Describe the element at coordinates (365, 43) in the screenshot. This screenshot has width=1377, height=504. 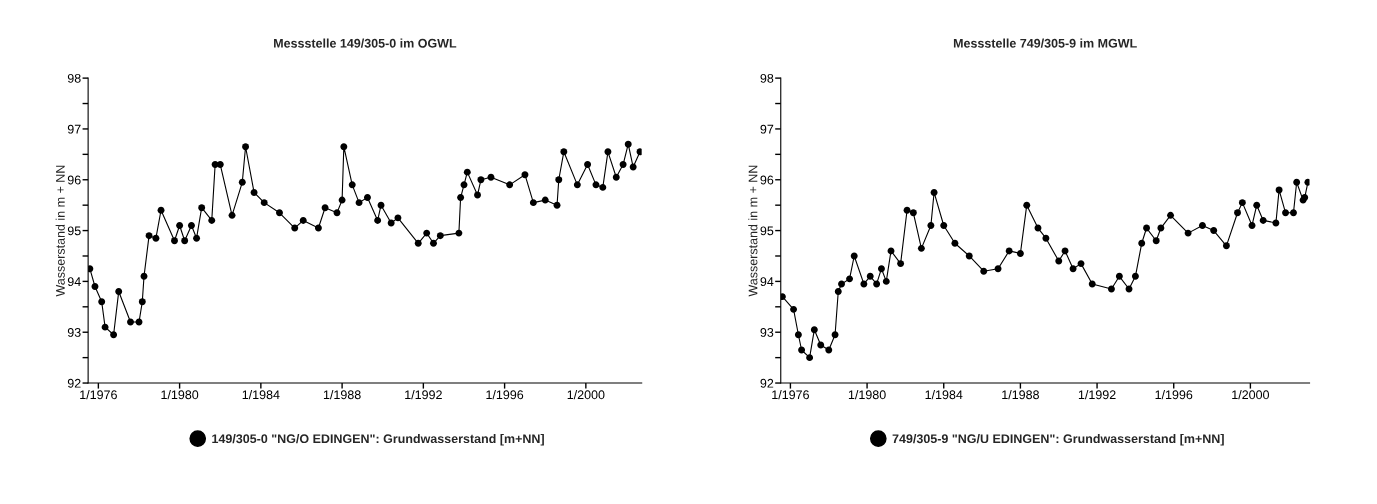
I see `chart-title: Messstelle 149/305-0 im OGWL` at that location.